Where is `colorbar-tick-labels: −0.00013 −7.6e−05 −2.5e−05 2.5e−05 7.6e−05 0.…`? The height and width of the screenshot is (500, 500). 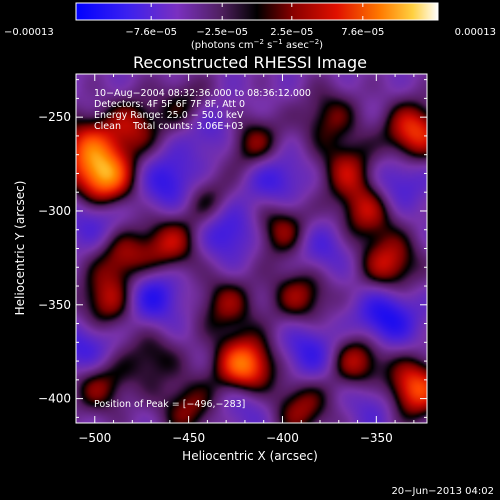 colorbar-tick-labels: −0.00013 −7.6e−05 −2.5e−05 2.5e−05 7.6e−05 0.… is located at coordinates (250, 32).